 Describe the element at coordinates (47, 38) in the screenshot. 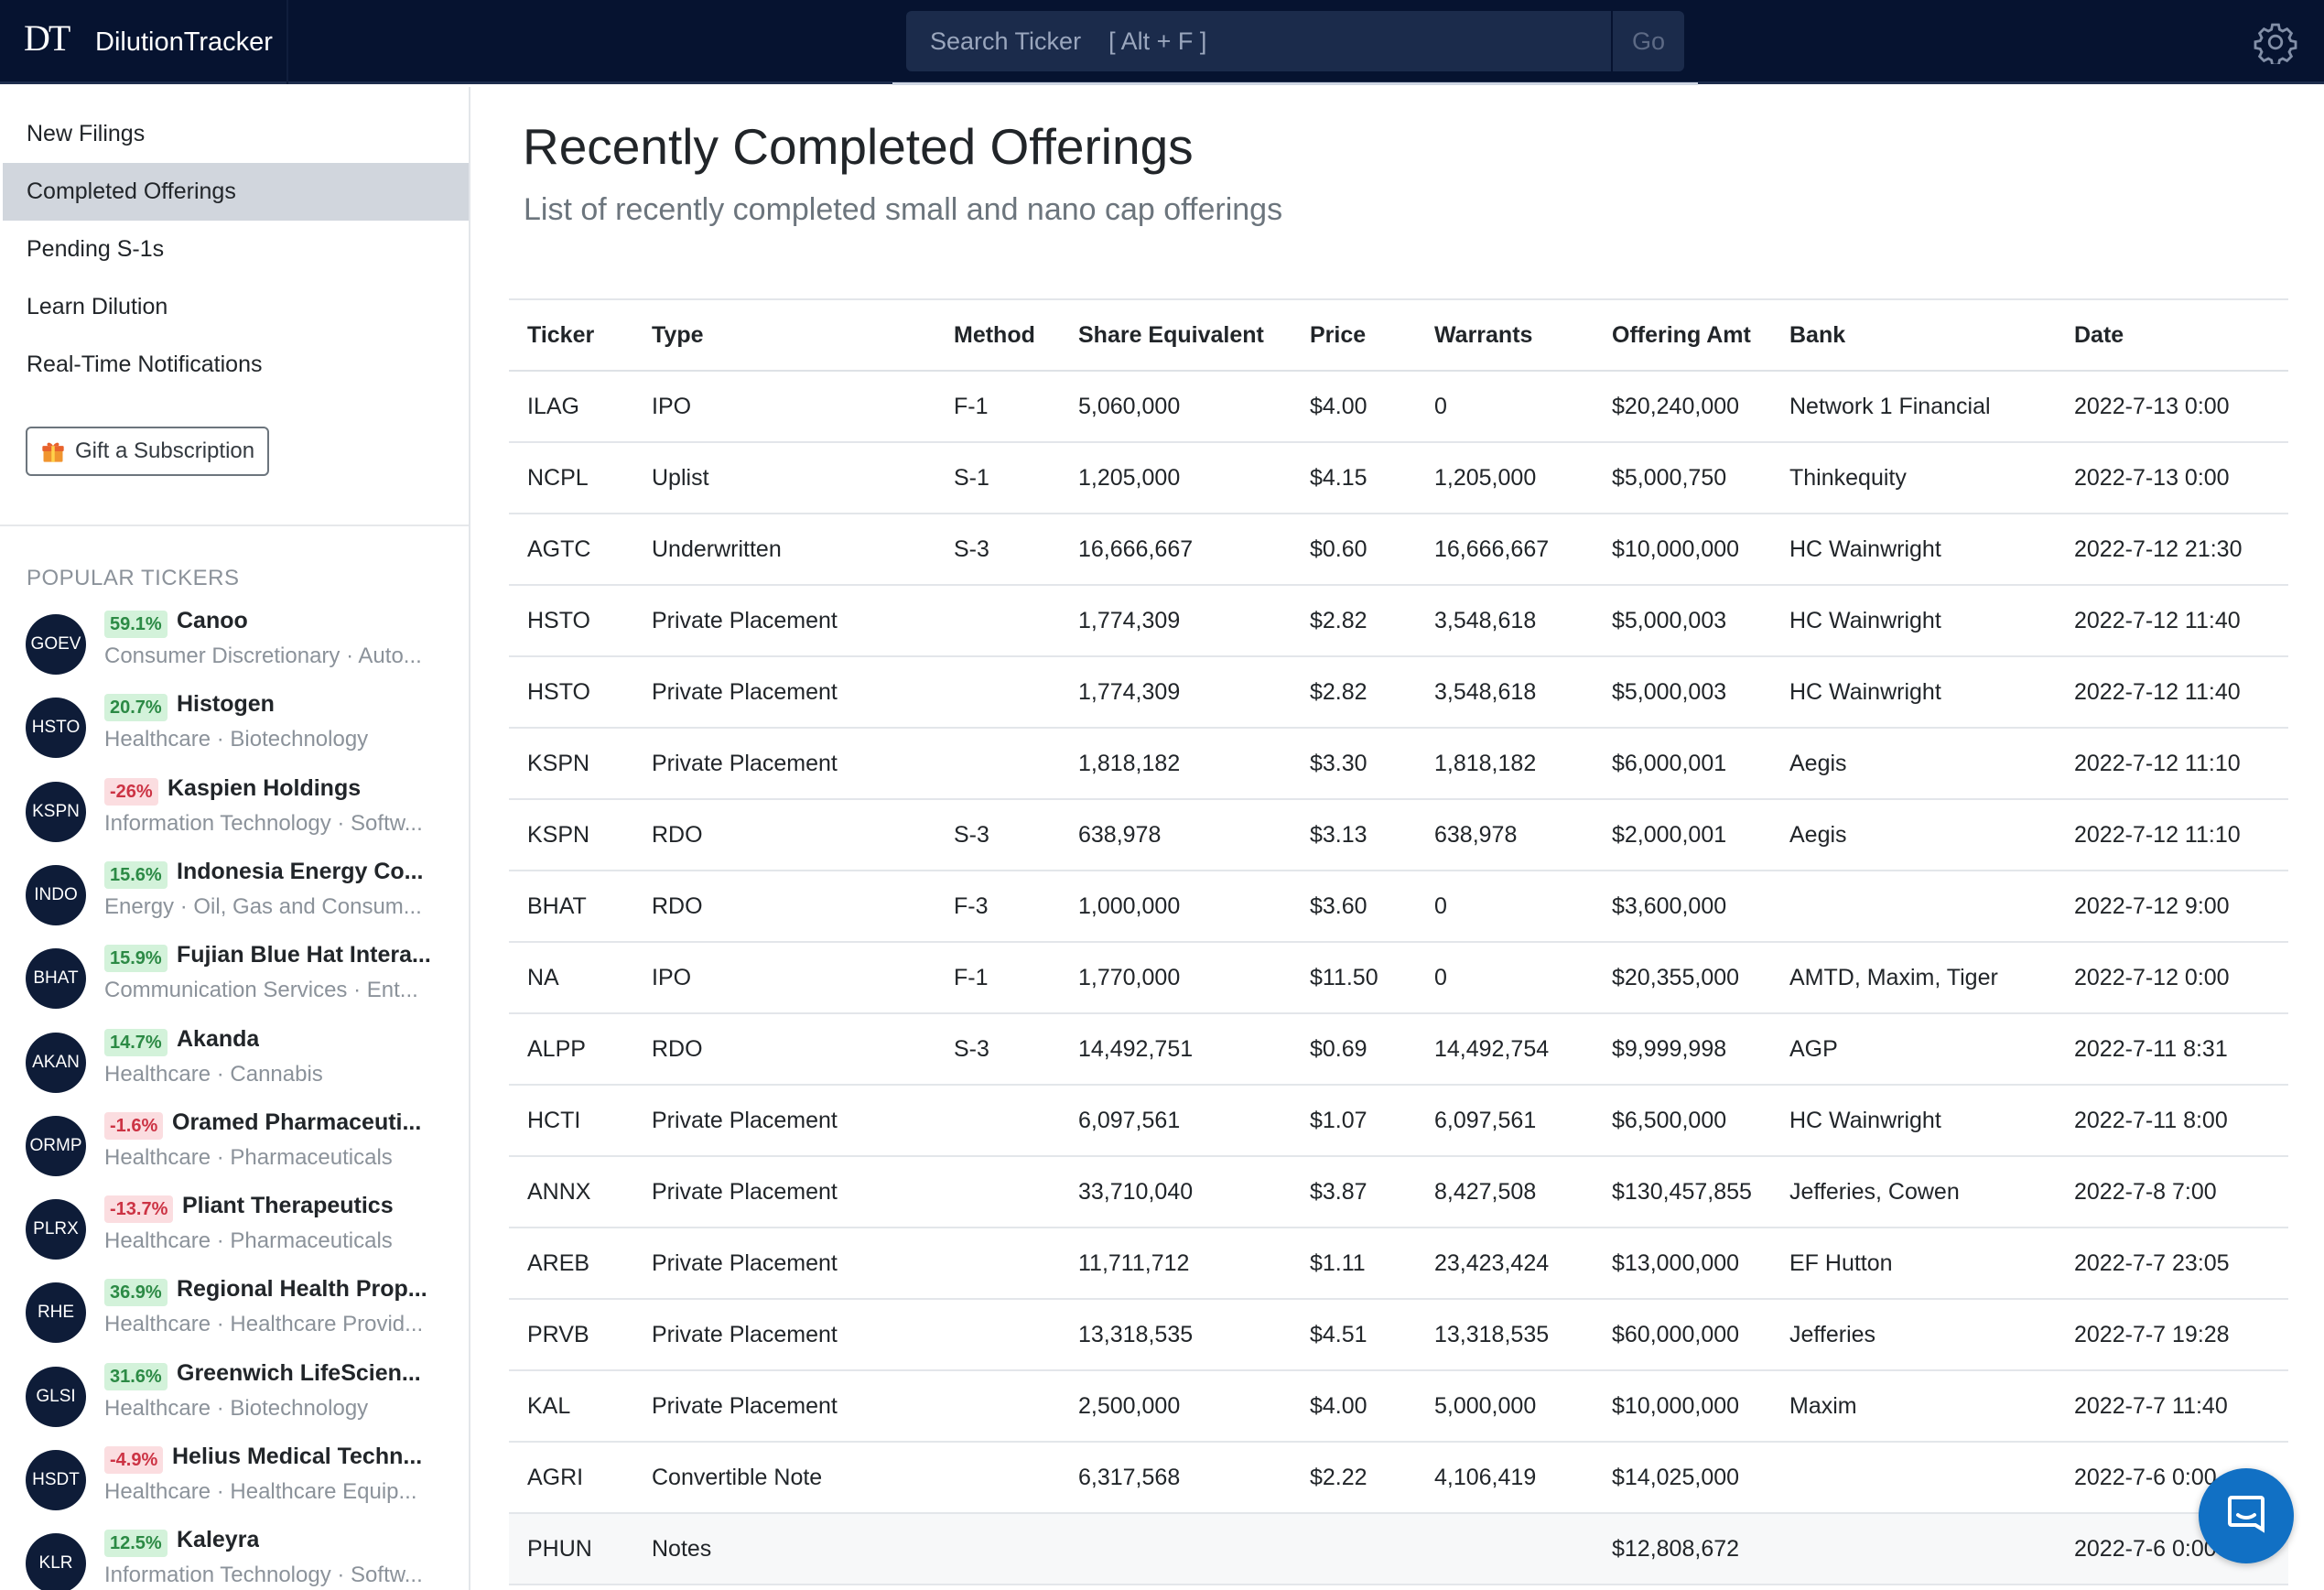

I see `logo: DT` at that location.